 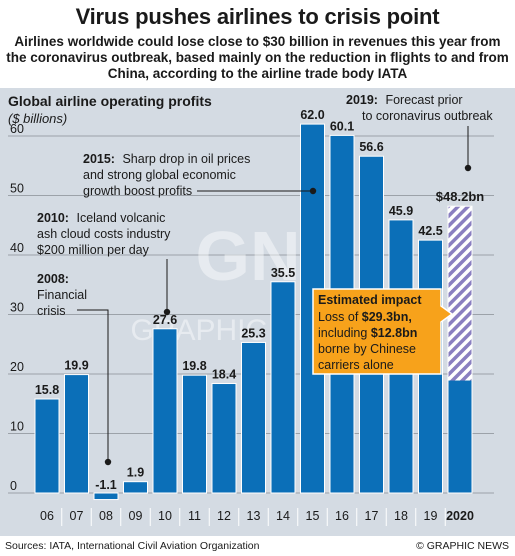 I want to click on annotation-2008-leader, so click(x=93, y=385).